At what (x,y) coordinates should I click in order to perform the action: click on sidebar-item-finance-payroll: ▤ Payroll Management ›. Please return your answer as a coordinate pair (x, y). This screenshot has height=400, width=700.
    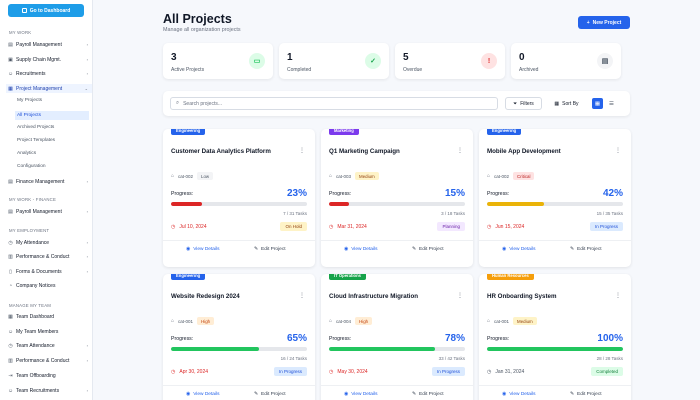
    Looking at the image, I should click on (50, 211).